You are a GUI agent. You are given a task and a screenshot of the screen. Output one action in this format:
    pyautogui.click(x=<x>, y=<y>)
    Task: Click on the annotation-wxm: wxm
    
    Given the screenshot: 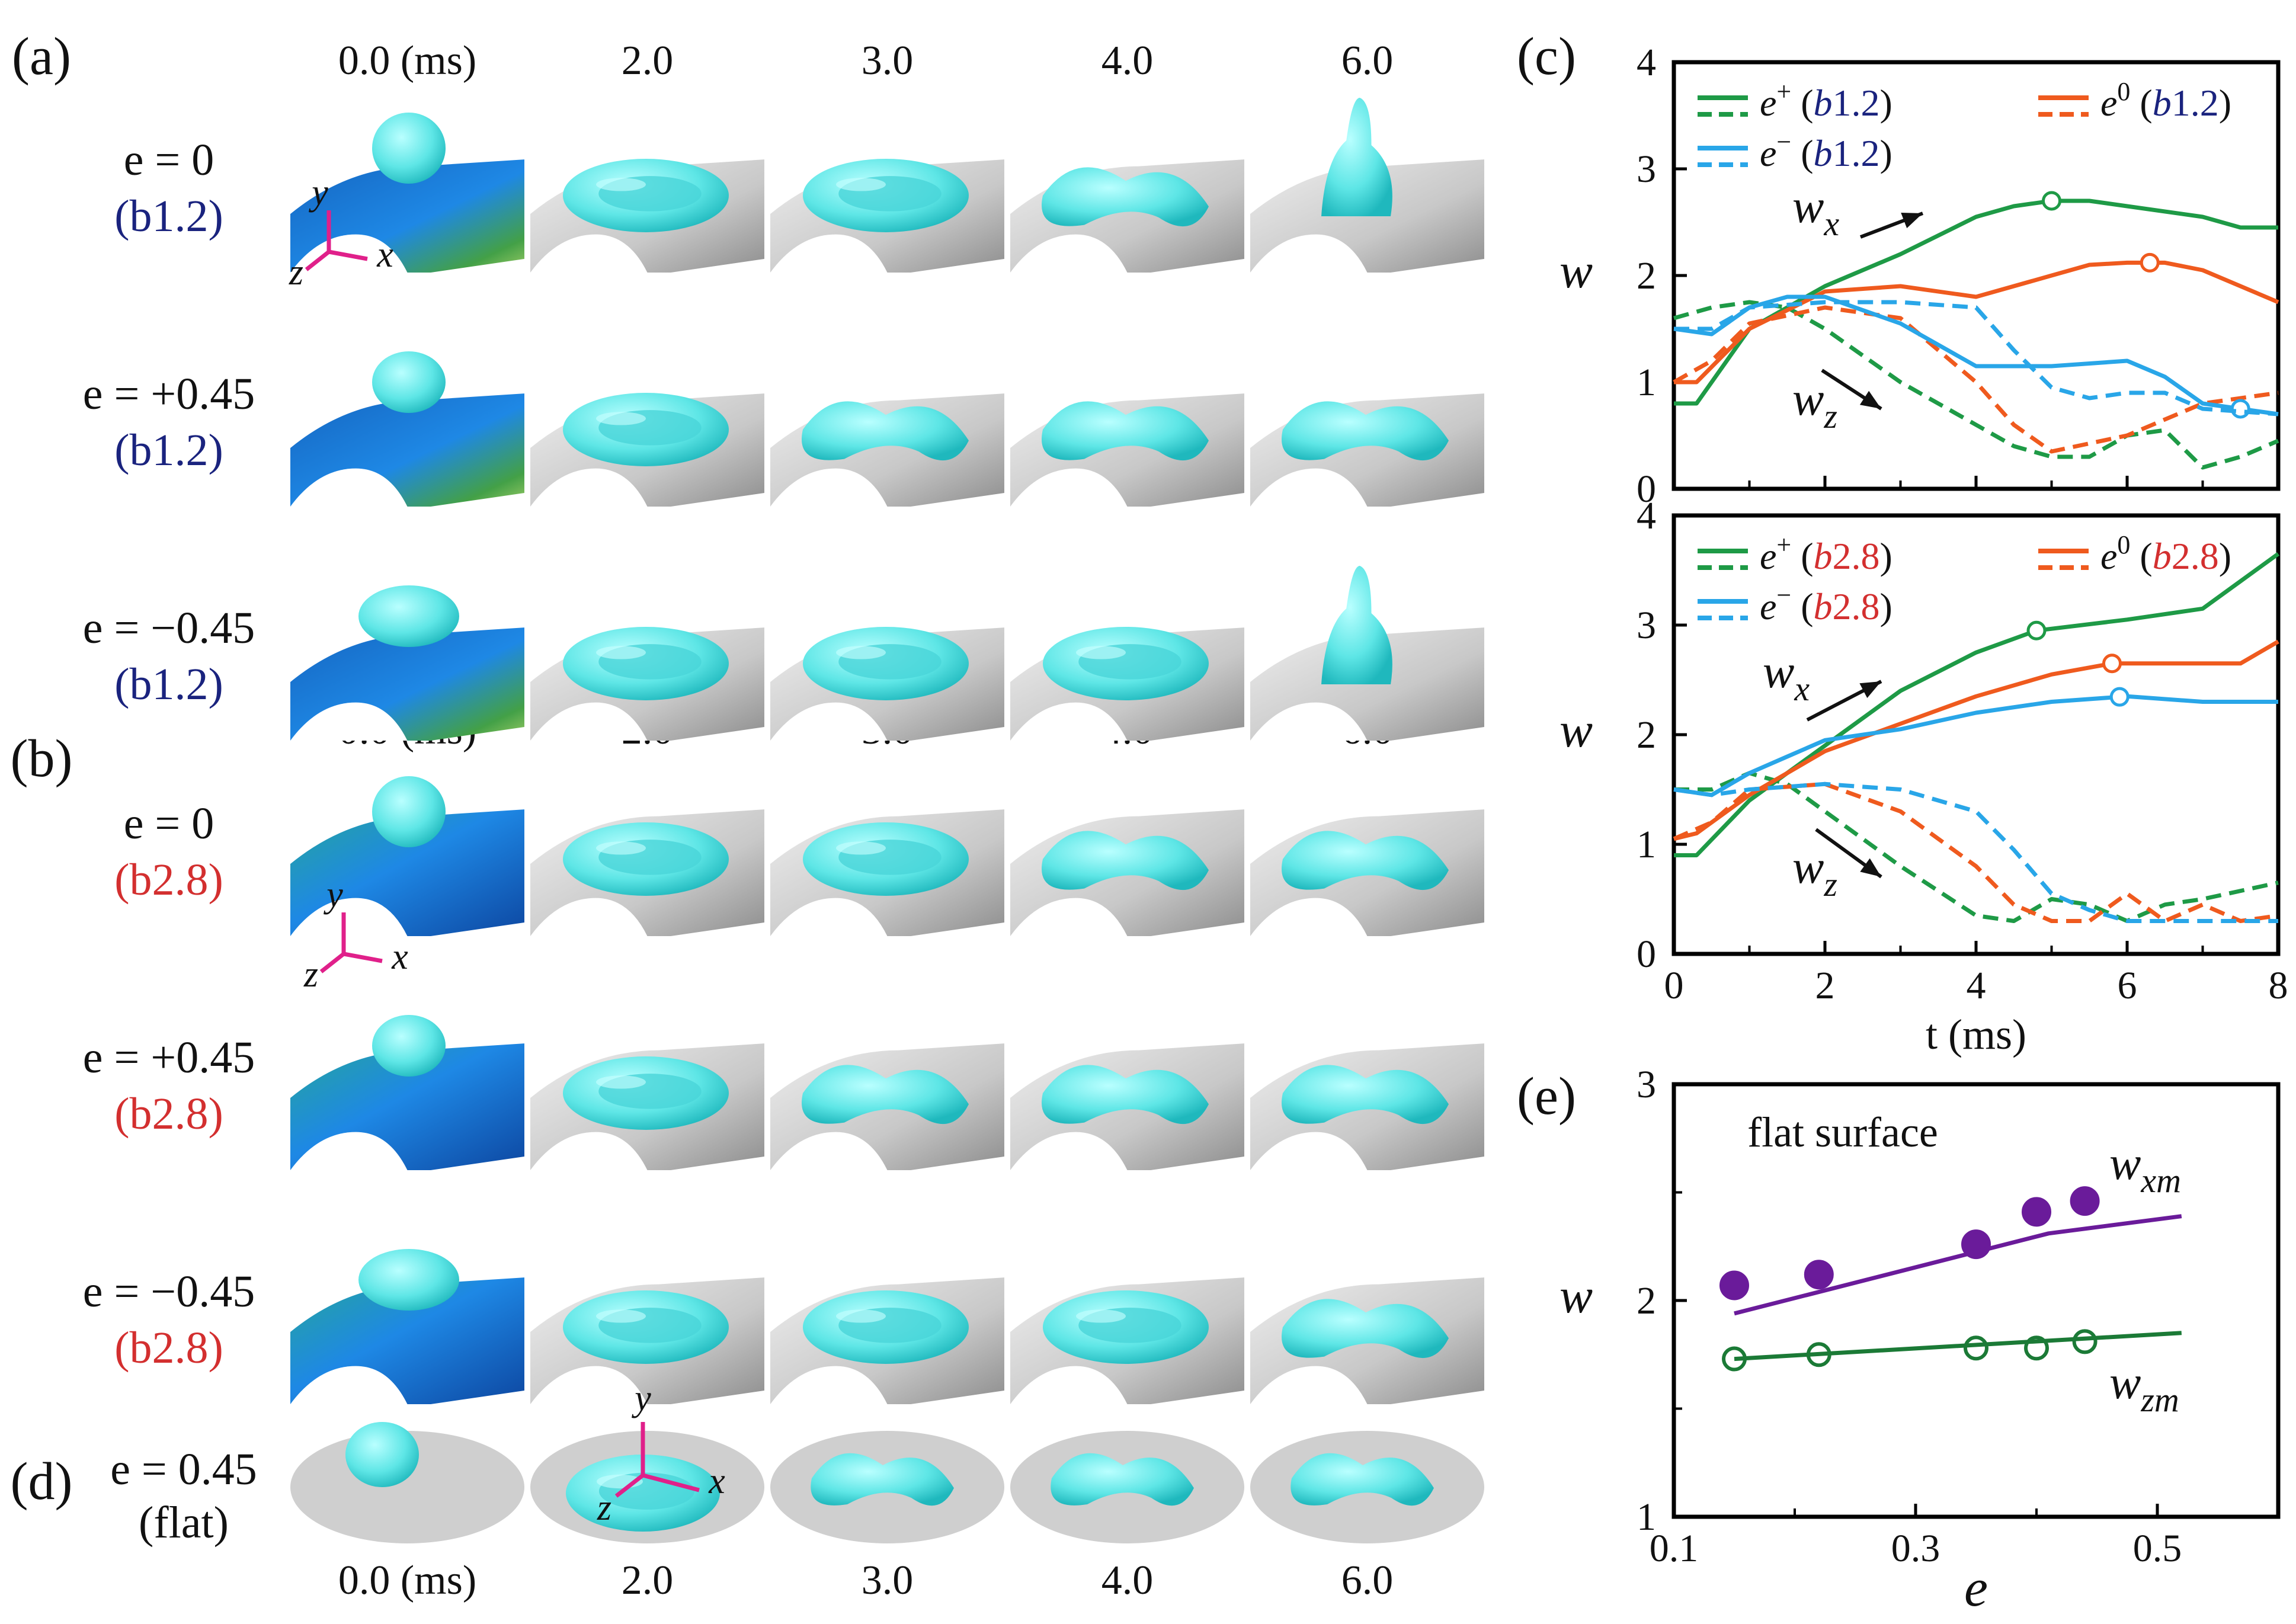 What is the action you would take?
    pyautogui.click(x=2145, y=1169)
    